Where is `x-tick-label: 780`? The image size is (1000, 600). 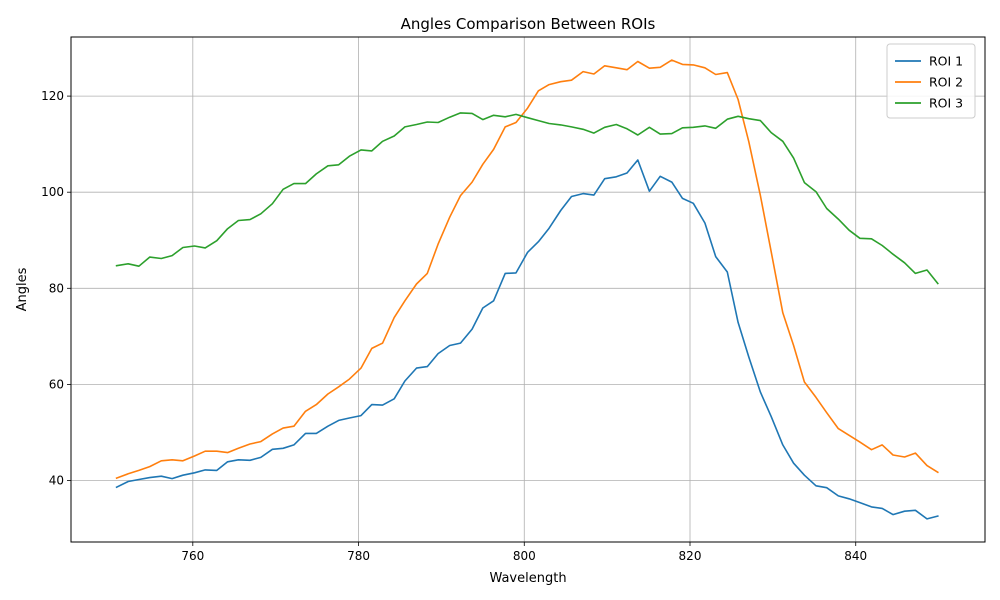 x-tick-label: 780 is located at coordinates (358, 556).